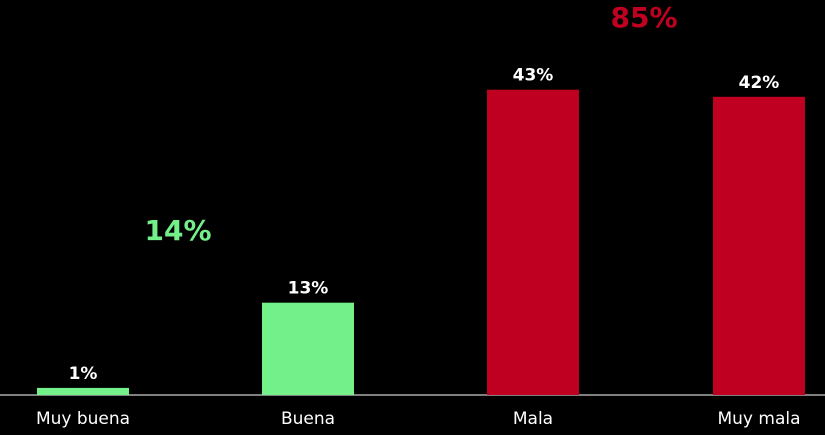 Image resolution: width=825 pixels, height=435 pixels. I want to click on bar-muy-mala, so click(759, 246).